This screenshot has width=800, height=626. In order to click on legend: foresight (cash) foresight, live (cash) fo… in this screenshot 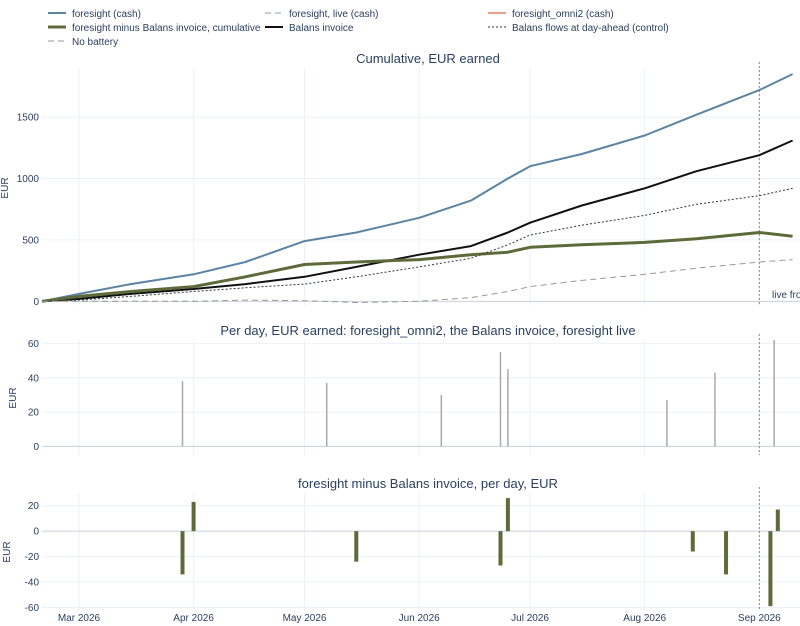, I will do `click(358, 28)`.